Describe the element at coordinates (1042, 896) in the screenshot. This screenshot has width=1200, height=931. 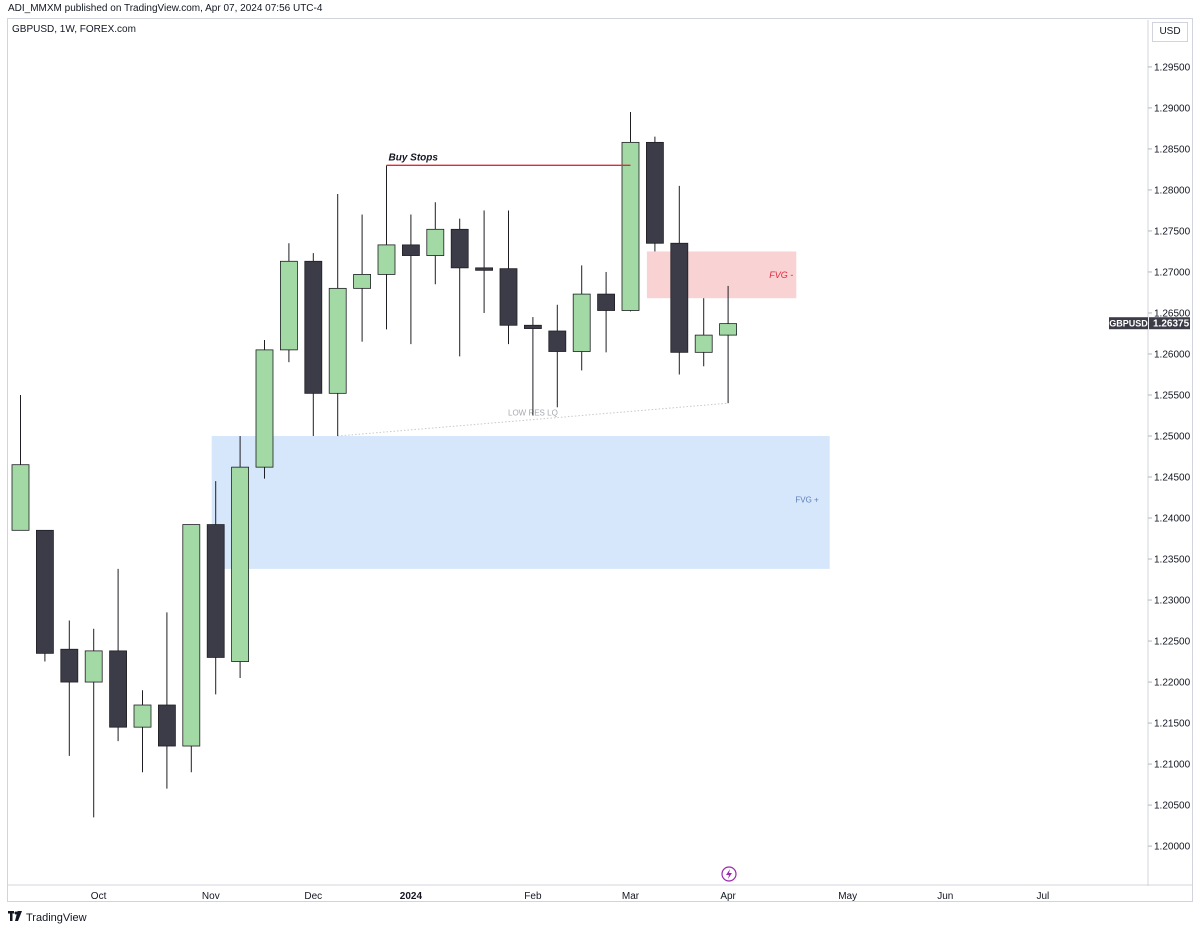
I see `time-tick-label: Jul` at that location.